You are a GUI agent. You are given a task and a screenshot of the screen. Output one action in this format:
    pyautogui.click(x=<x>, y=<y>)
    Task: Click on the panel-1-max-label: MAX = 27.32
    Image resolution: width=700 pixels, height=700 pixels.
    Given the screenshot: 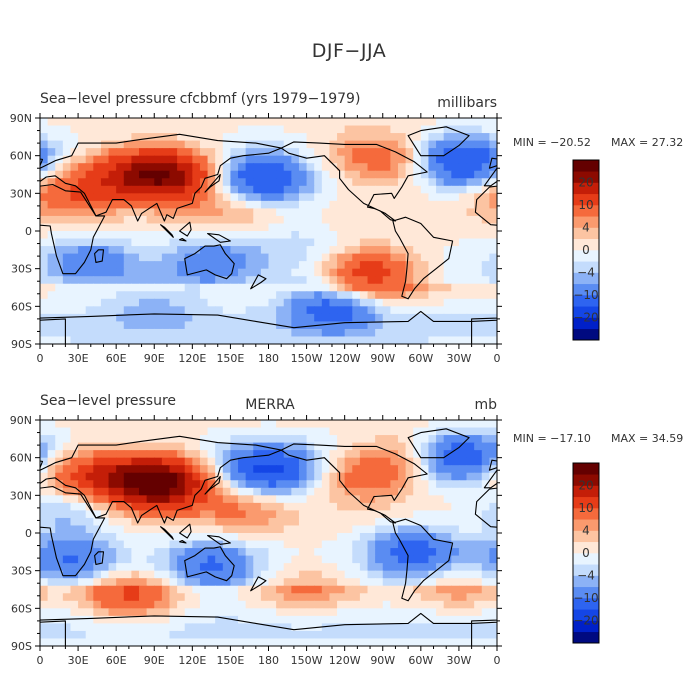 What is the action you would take?
    pyautogui.click(x=647, y=142)
    